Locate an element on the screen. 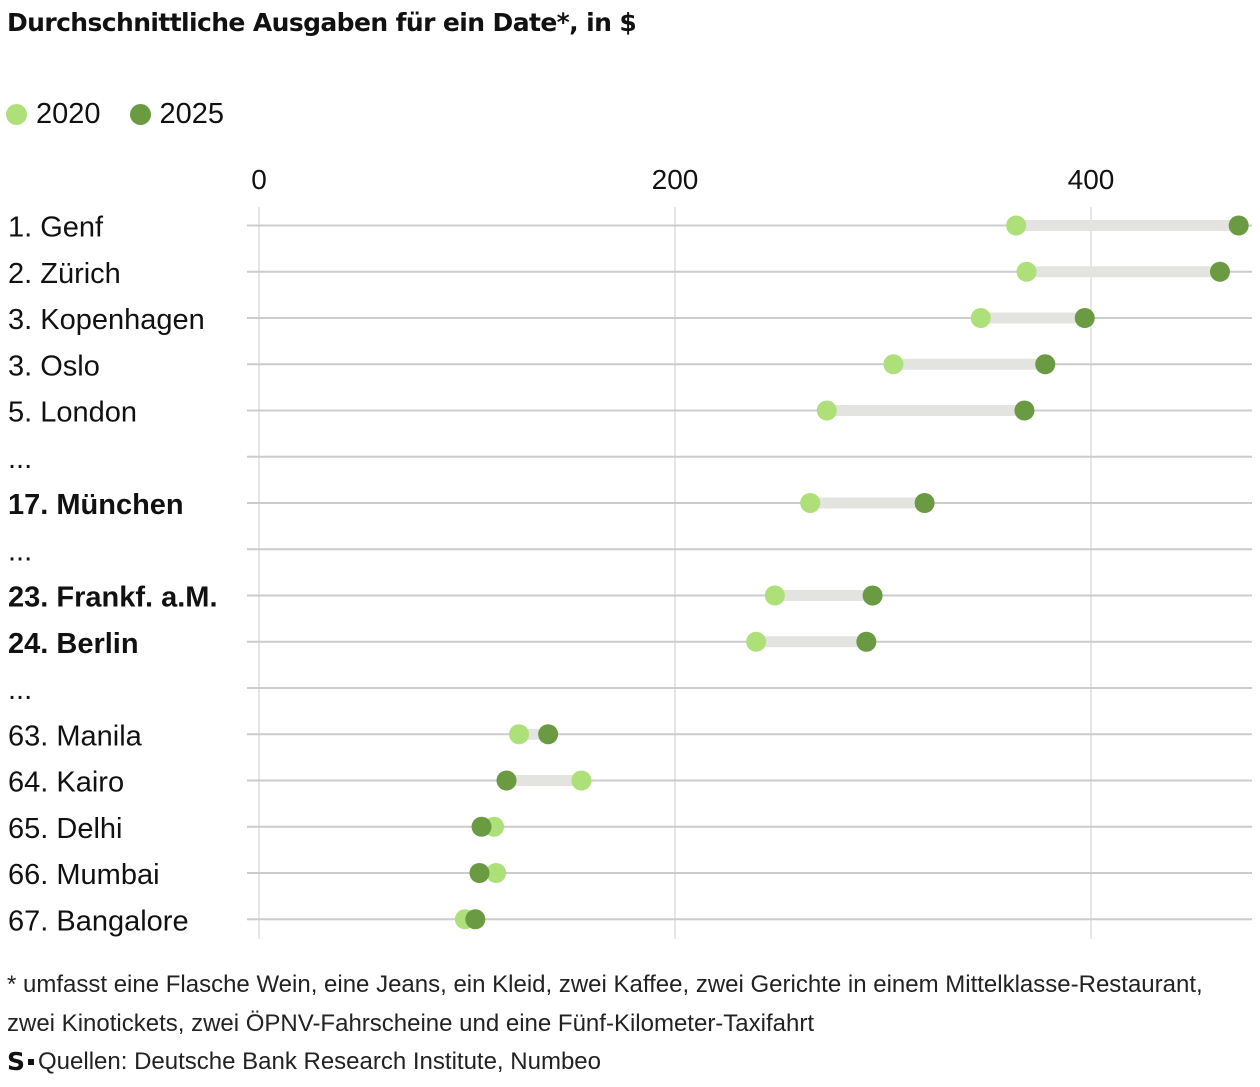 This screenshot has height=1087, width=1260. row-label: 63. Manila is located at coordinates (75, 736).